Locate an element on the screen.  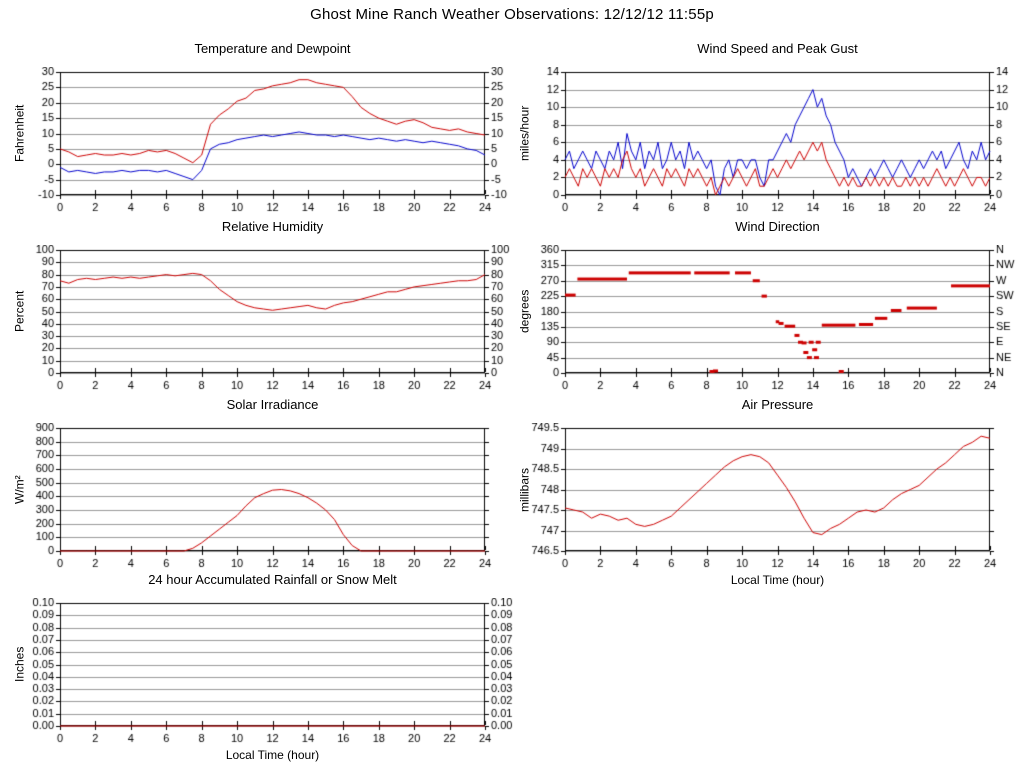
wind-direction-plot-canvas is located at coordinates (770, 320).